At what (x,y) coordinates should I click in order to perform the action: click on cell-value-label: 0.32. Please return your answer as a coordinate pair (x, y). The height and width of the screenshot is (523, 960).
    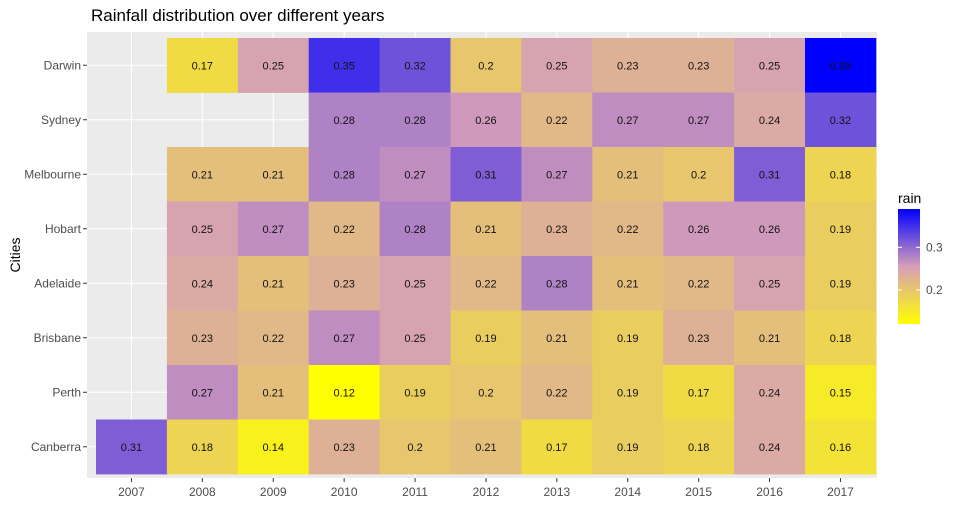
    Looking at the image, I should click on (414, 66).